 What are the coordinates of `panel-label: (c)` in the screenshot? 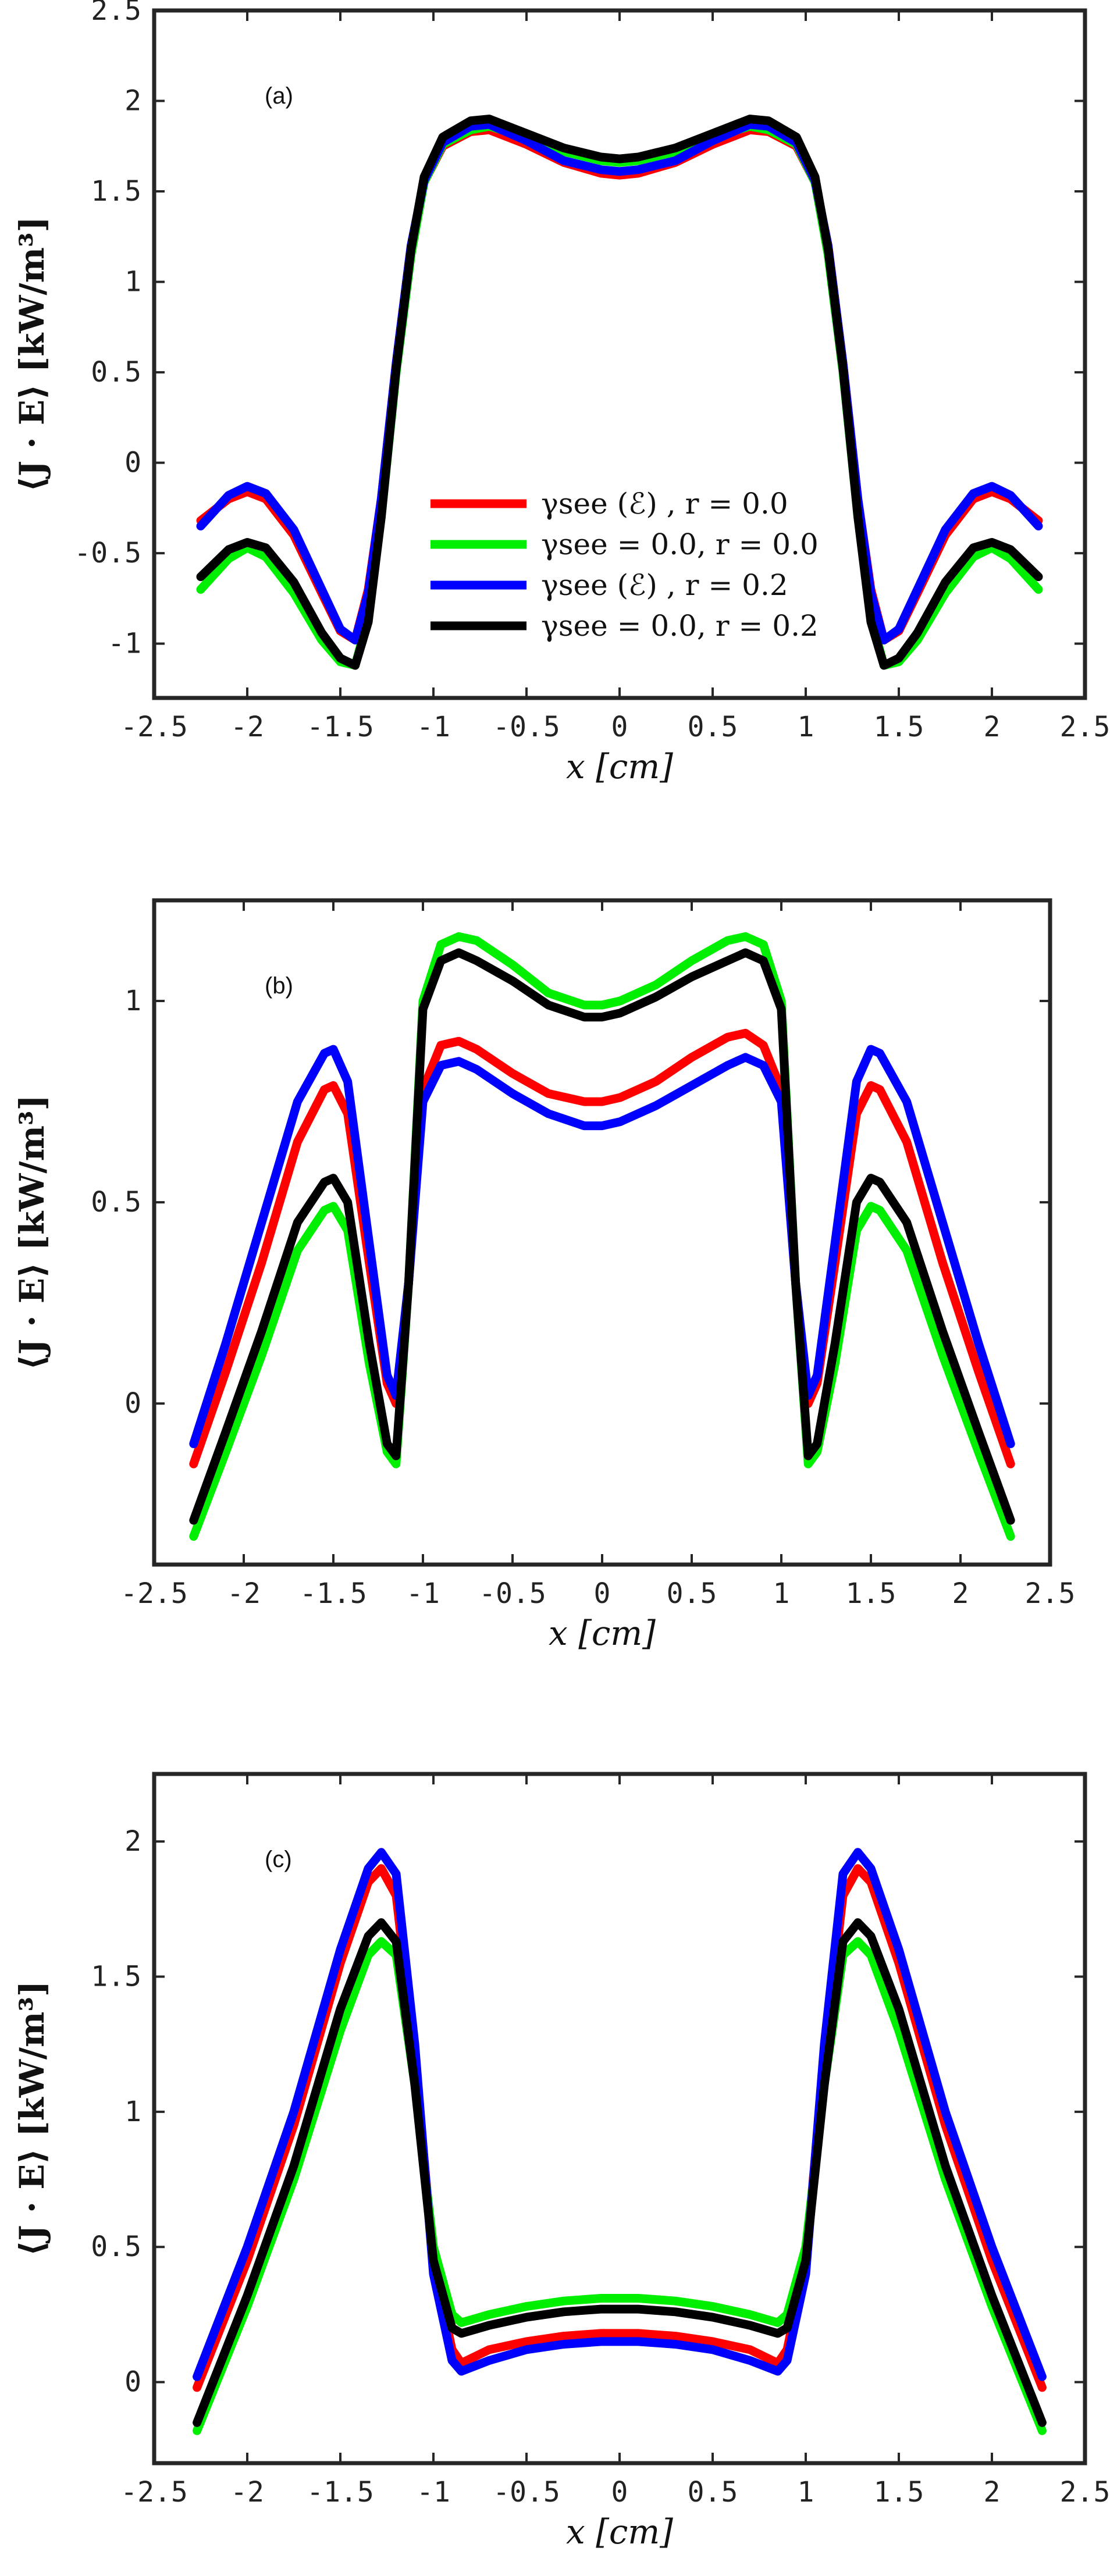 It's located at (278, 1859).